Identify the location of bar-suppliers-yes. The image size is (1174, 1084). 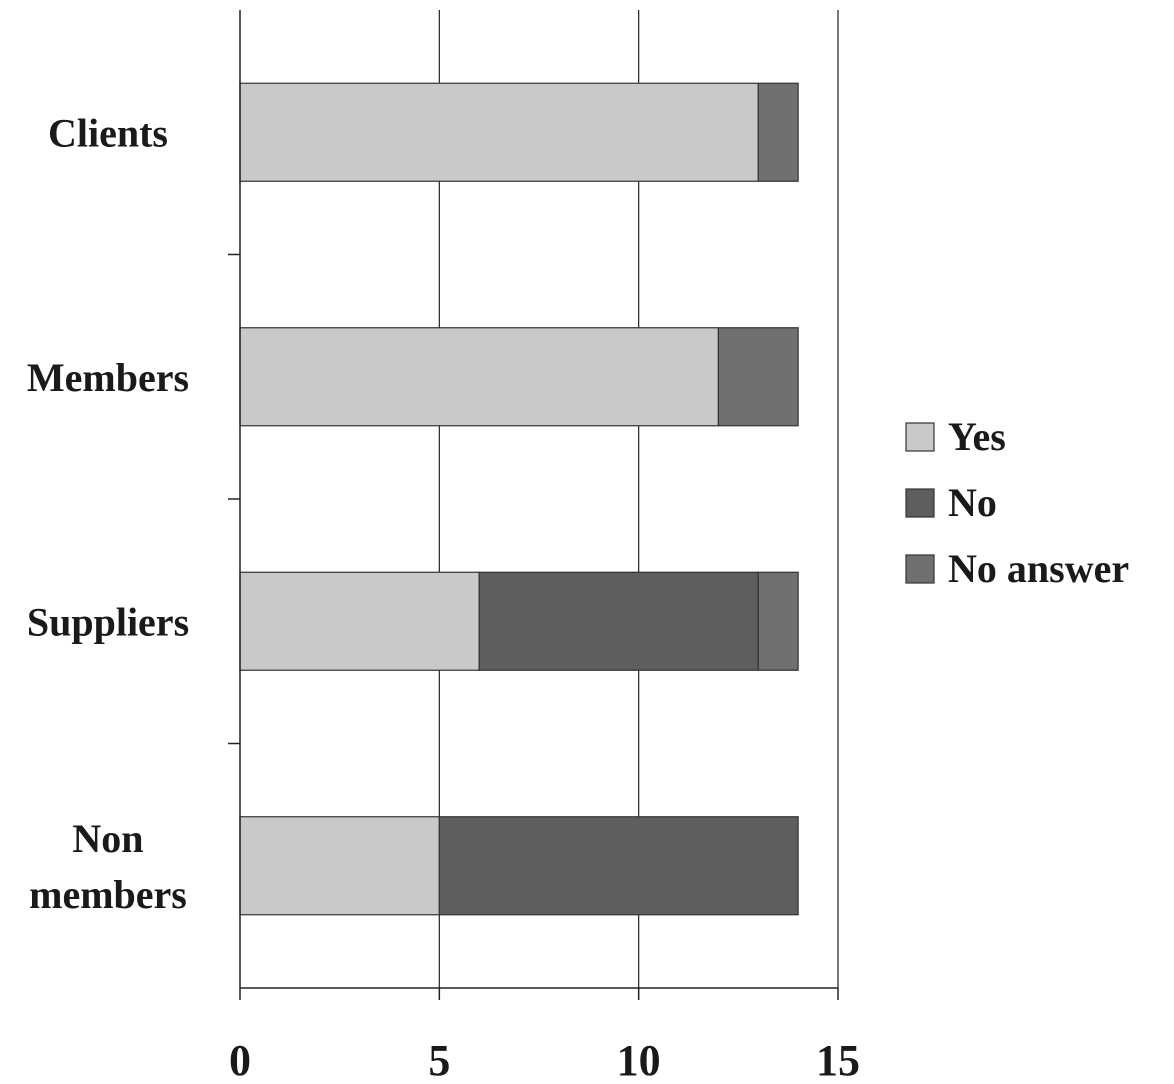
(359, 621).